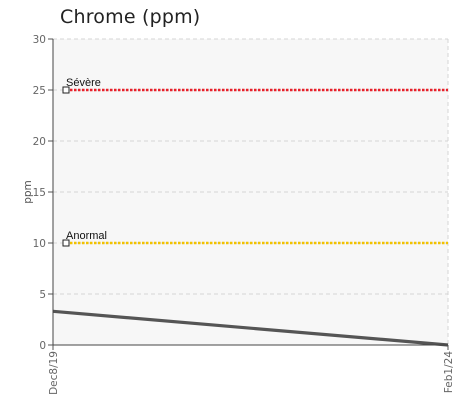 The image size is (465, 401). Describe the element at coordinates (39, 40) in the screenshot. I see `y-tick-label: 30` at that location.